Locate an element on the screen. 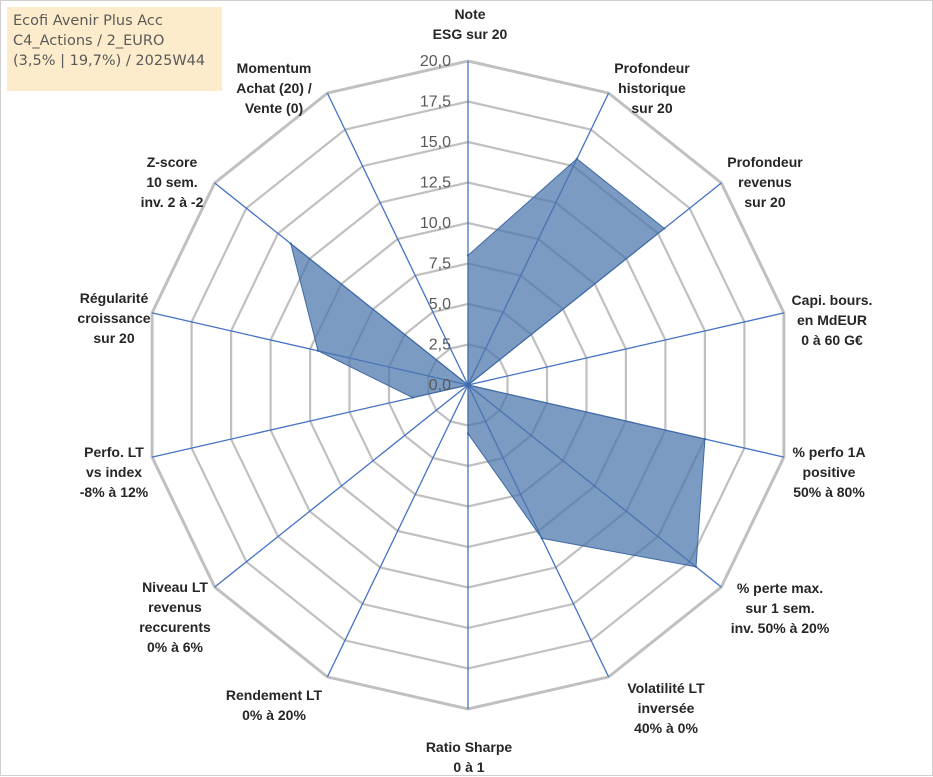 The width and height of the screenshot is (933, 777). axis-label-line: Note is located at coordinates (470, 14).